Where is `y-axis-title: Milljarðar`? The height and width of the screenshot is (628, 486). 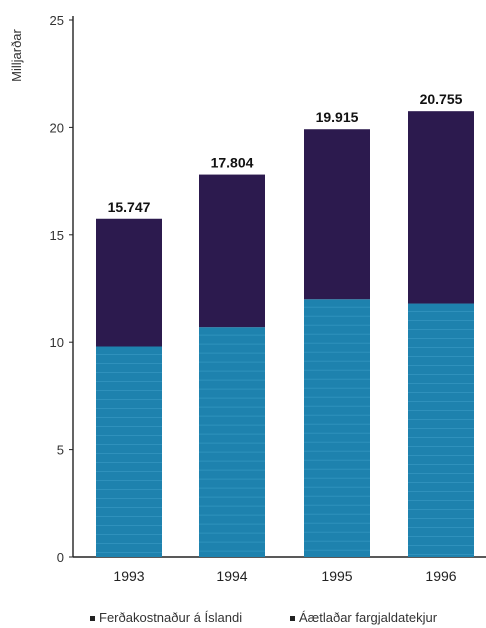 y-axis-title: Milljarðar is located at coordinates (16, 55).